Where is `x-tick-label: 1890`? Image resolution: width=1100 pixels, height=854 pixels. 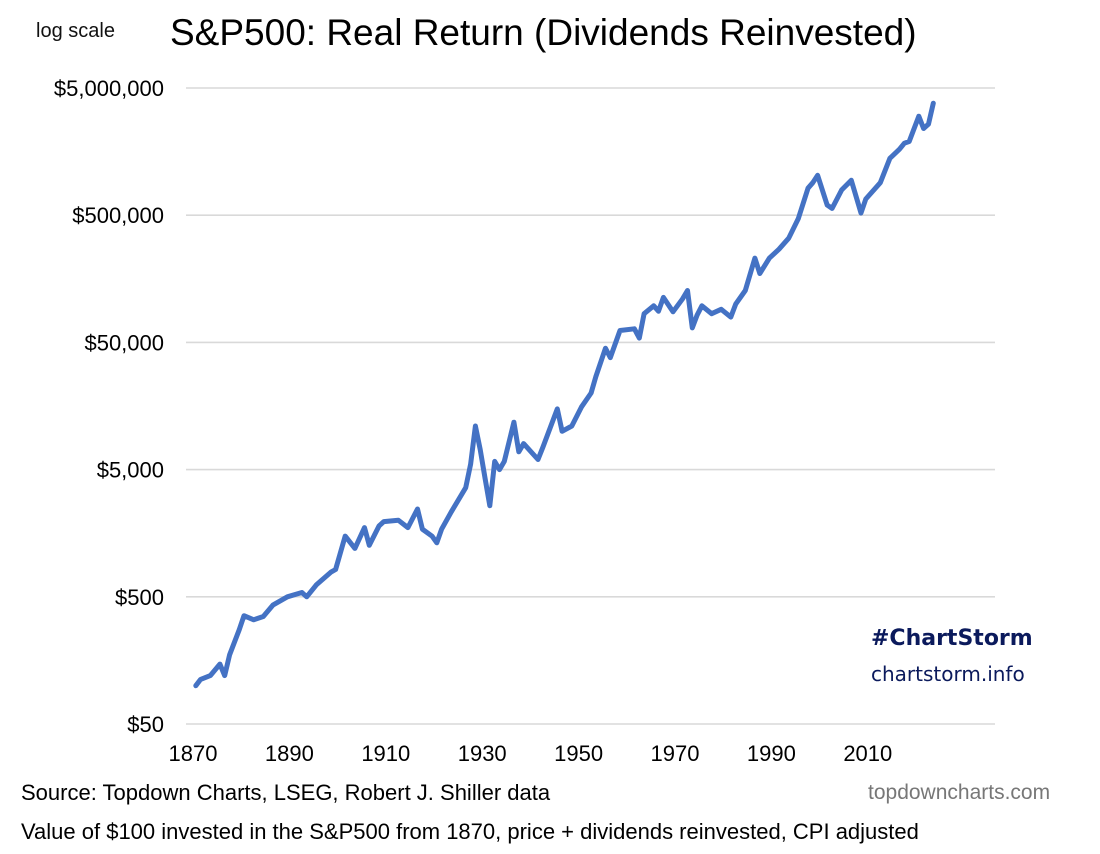 x-tick-label: 1890 is located at coordinates (289, 753).